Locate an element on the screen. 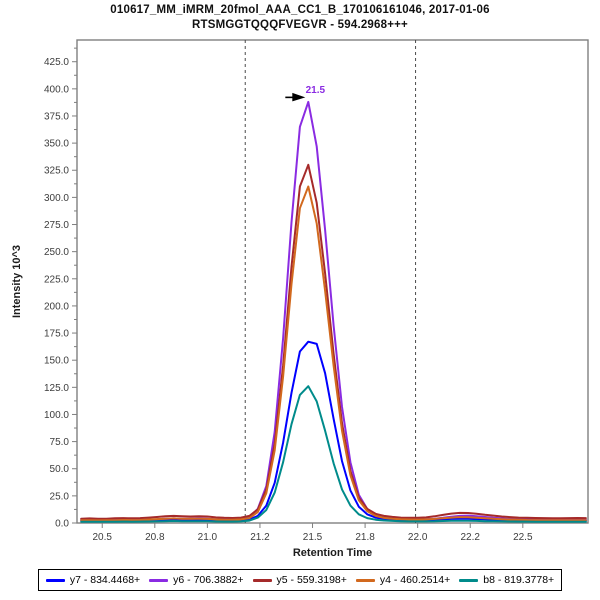 Image resolution: width=600 pixels, height=600 pixels. y-tick-label: 250.0 is located at coordinates (56, 252).